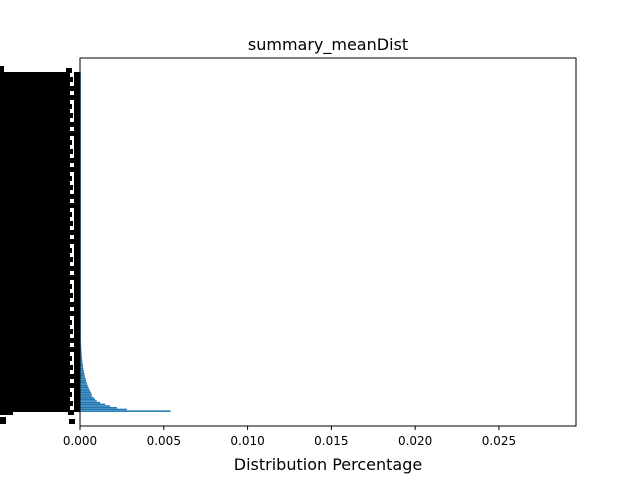 This screenshot has height=480, width=640. I want to click on x-tick-label: 0.015, so click(331, 441).